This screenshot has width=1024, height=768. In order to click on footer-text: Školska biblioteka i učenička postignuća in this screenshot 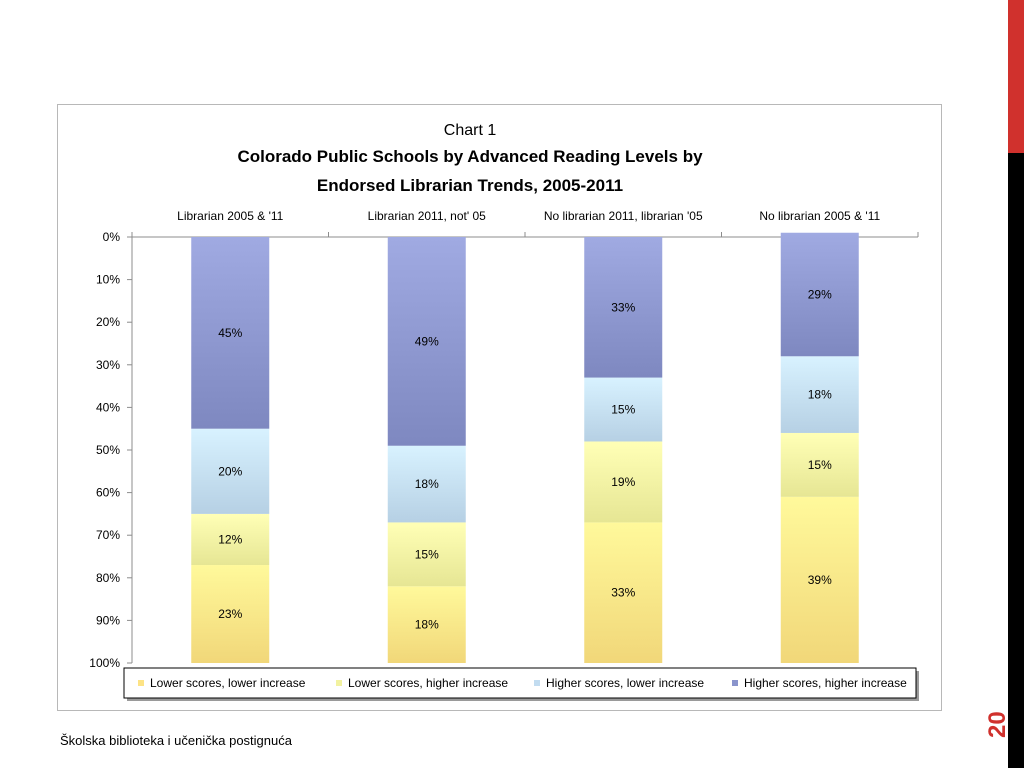, I will do `click(176, 740)`.